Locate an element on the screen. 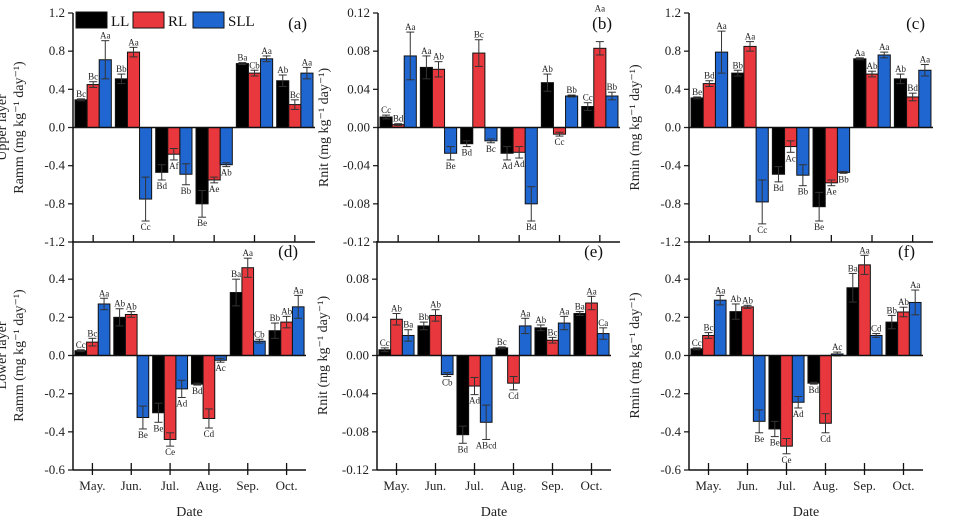 The height and width of the screenshot is (530, 972). panel-label: (f) is located at coordinates (906, 251).